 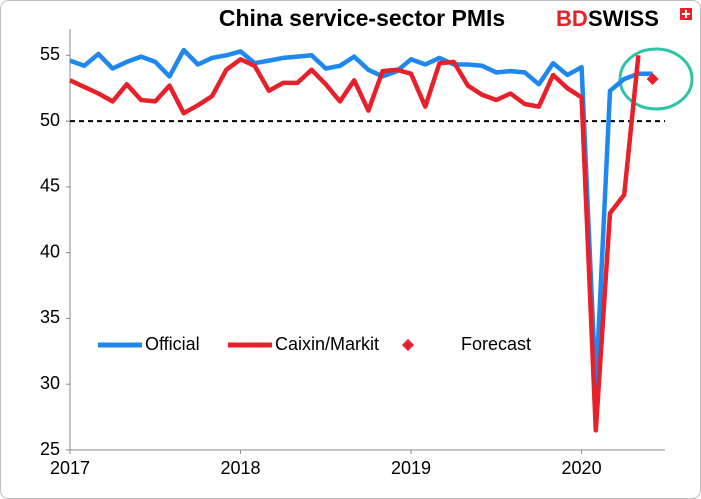 What do you see at coordinates (362, 18) in the screenshot?
I see `chart-title: China service-sector PMIs` at bounding box center [362, 18].